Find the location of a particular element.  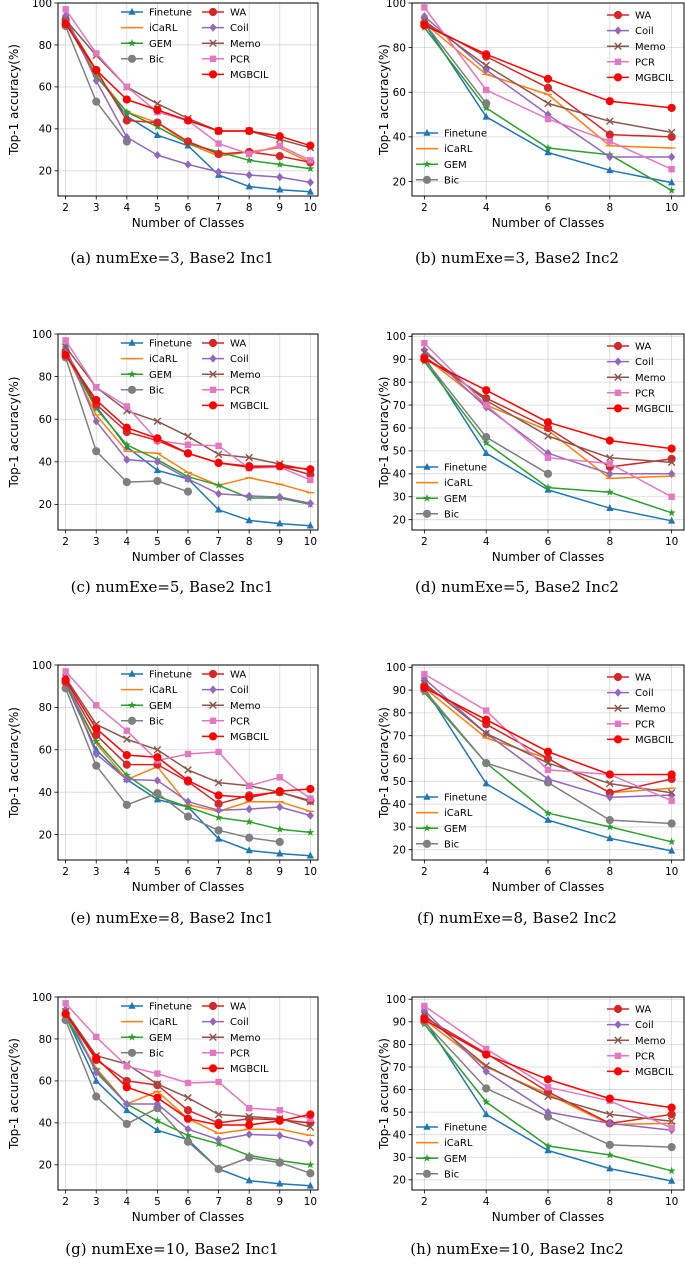

legend-label: Memo is located at coordinates (245, 375).